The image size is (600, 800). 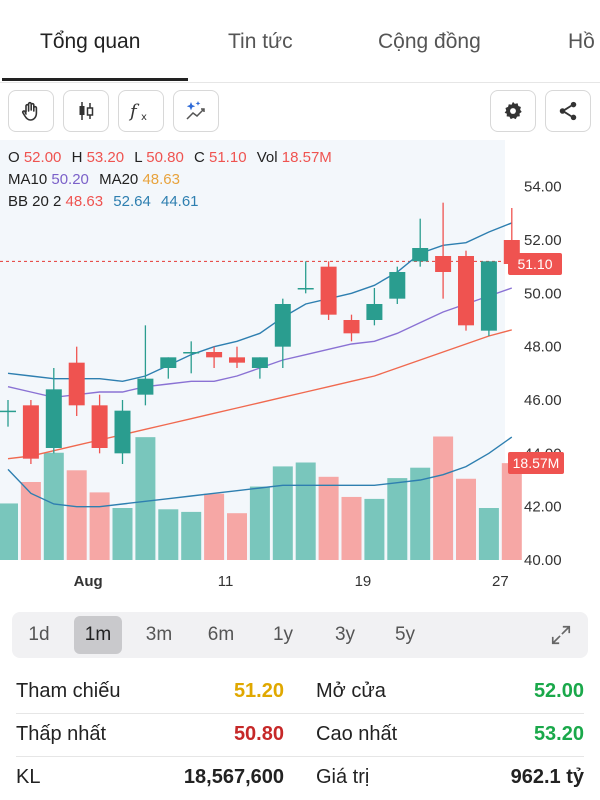 What do you see at coordinates (351, 691) in the screenshot?
I see `open-price-label: Mở cửa` at bounding box center [351, 691].